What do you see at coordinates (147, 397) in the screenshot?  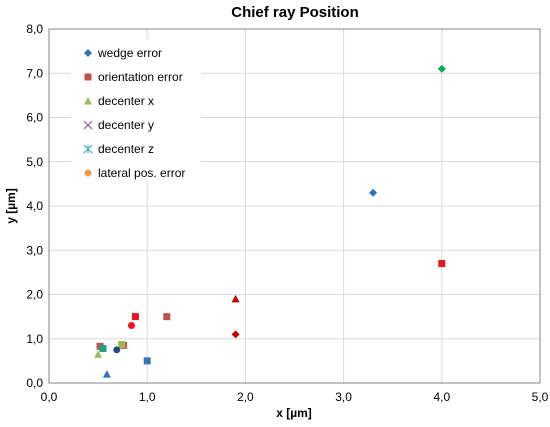 I see `x-tick-label: 1,0` at bounding box center [147, 397].